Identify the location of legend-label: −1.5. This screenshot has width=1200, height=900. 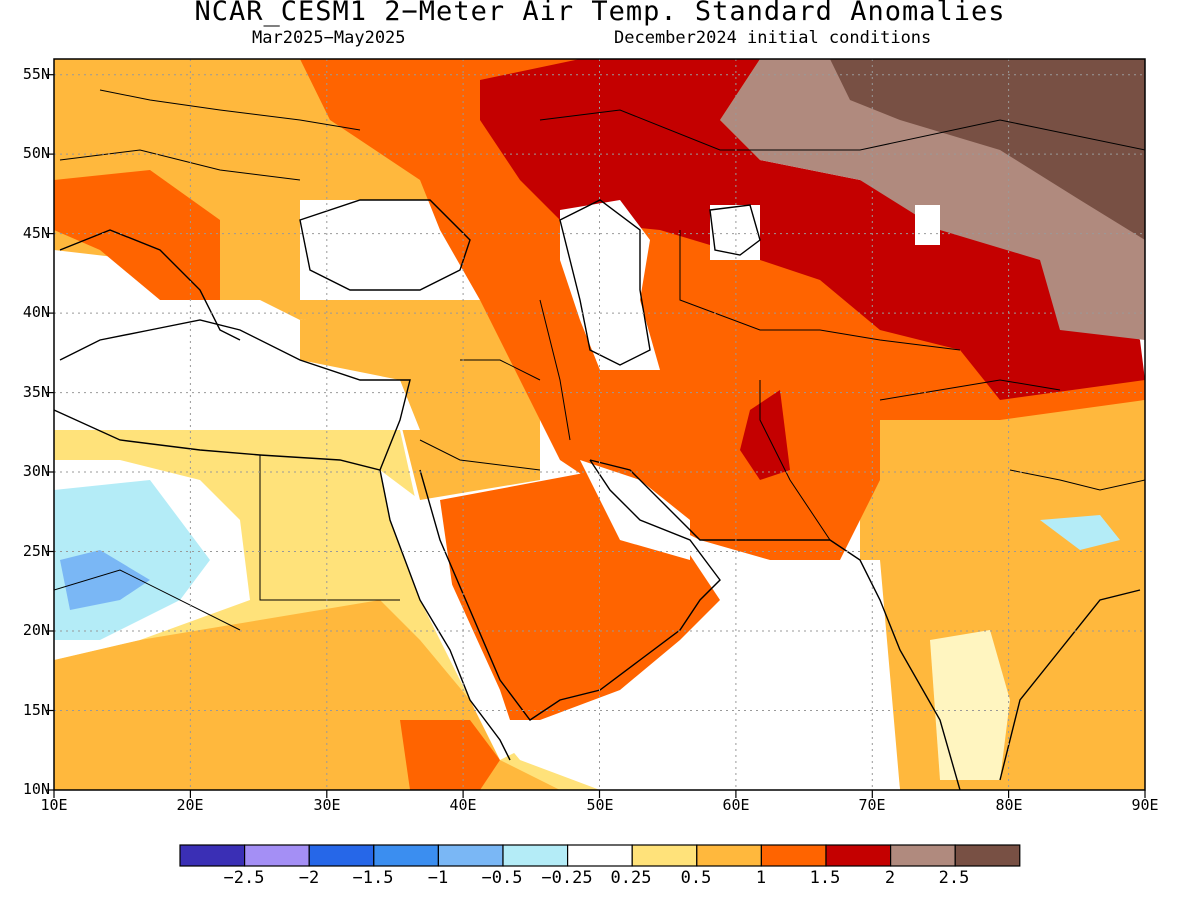
(373, 878).